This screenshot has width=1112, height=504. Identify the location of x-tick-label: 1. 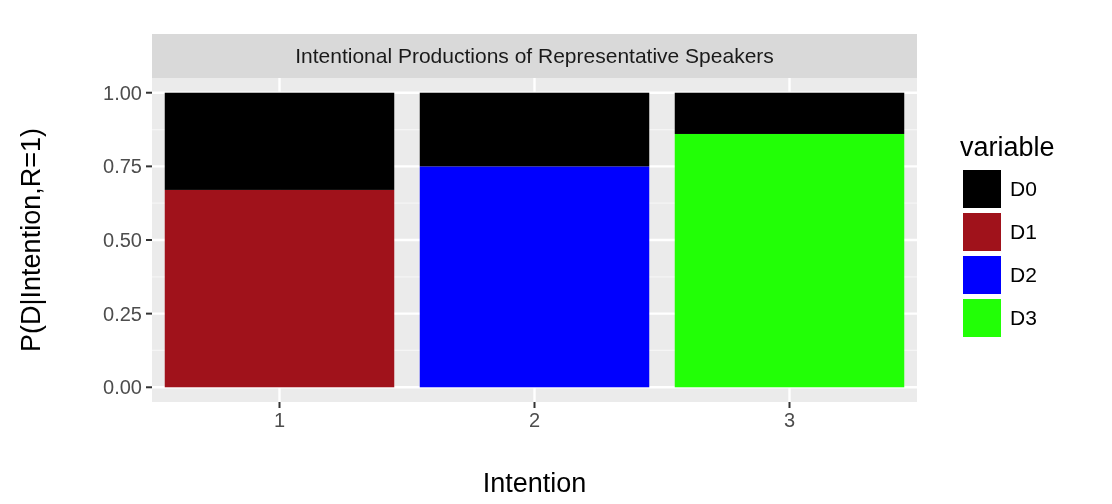
(279, 420).